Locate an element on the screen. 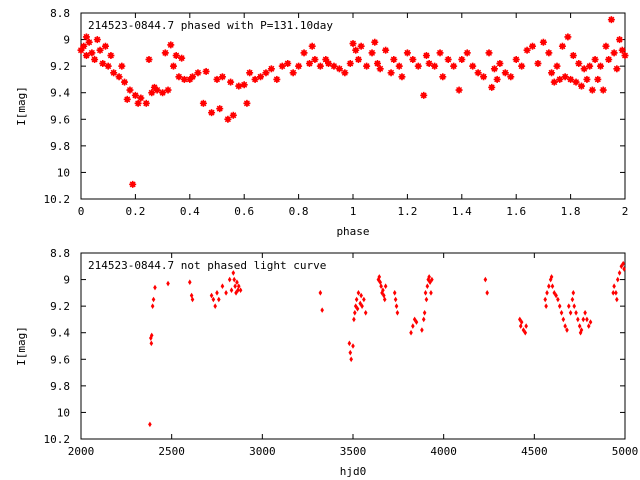  y-tick-label: 9 is located at coordinates (66, 40).